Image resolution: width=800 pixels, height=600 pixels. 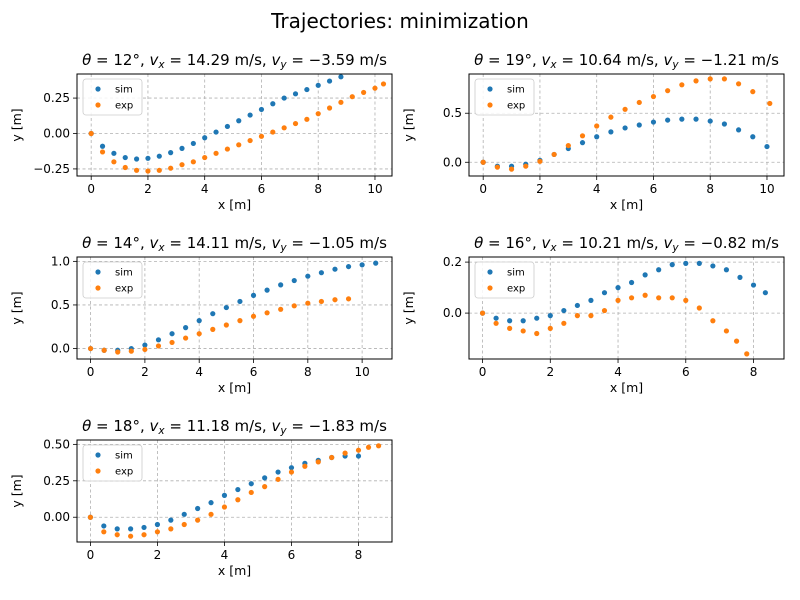 What do you see at coordinates (124, 472) in the screenshot?
I see `legend-label-exp: exp` at bounding box center [124, 472].